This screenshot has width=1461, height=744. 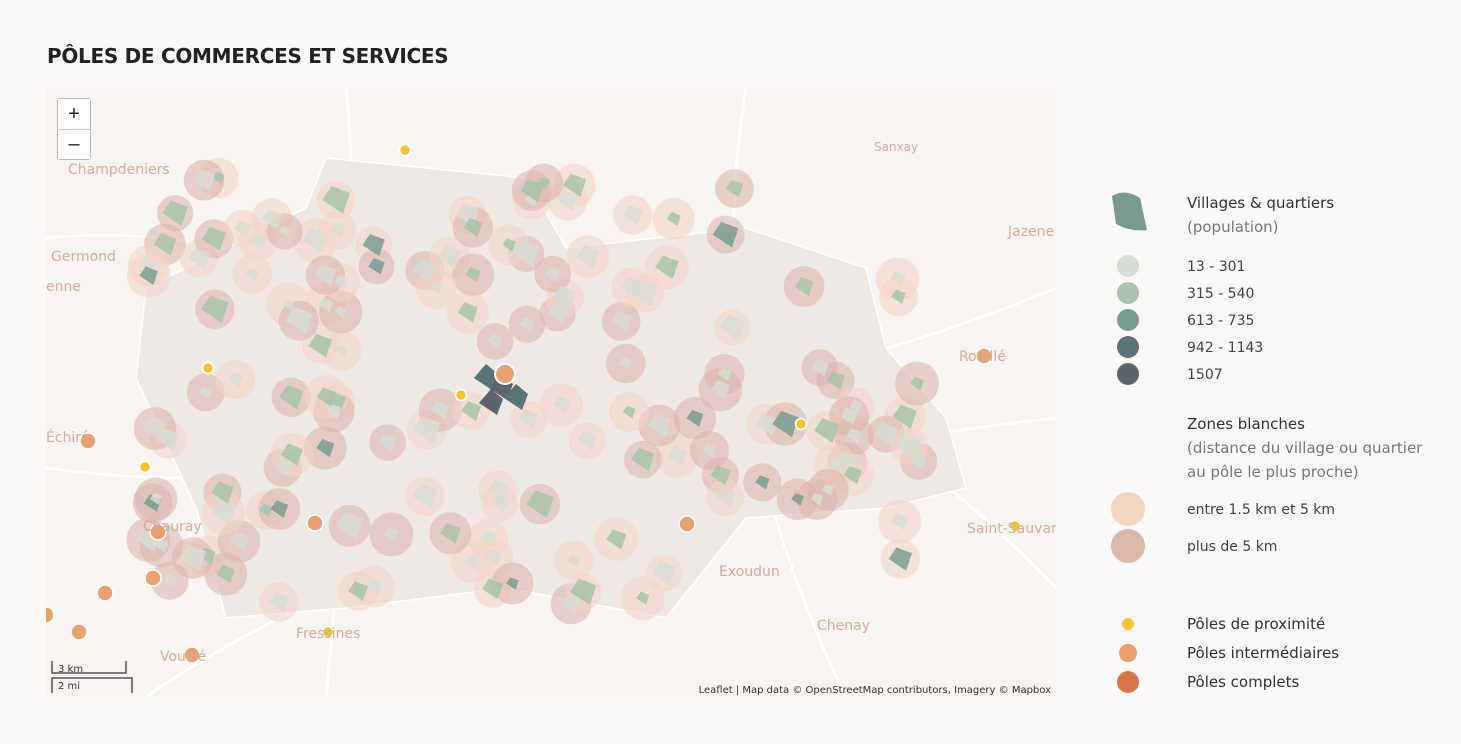 I want to click on place-label: Rouillé, so click(x=982, y=357).